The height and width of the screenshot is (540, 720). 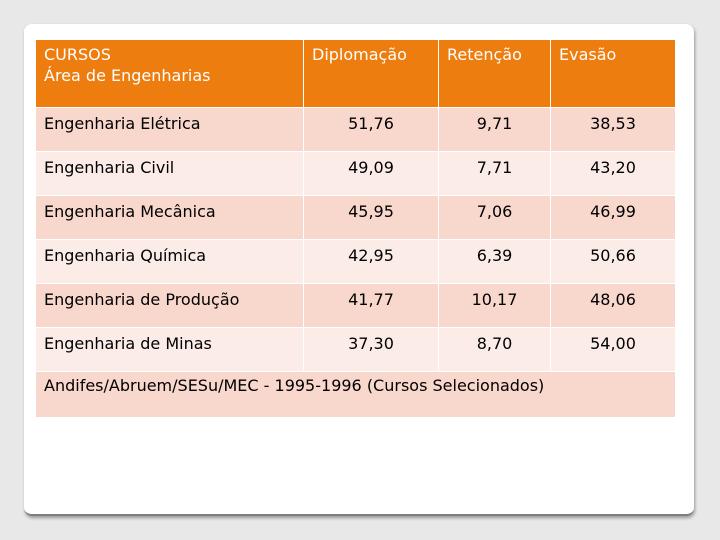 I want to click on retencao-value: 8,70, so click(x=494, y=349).